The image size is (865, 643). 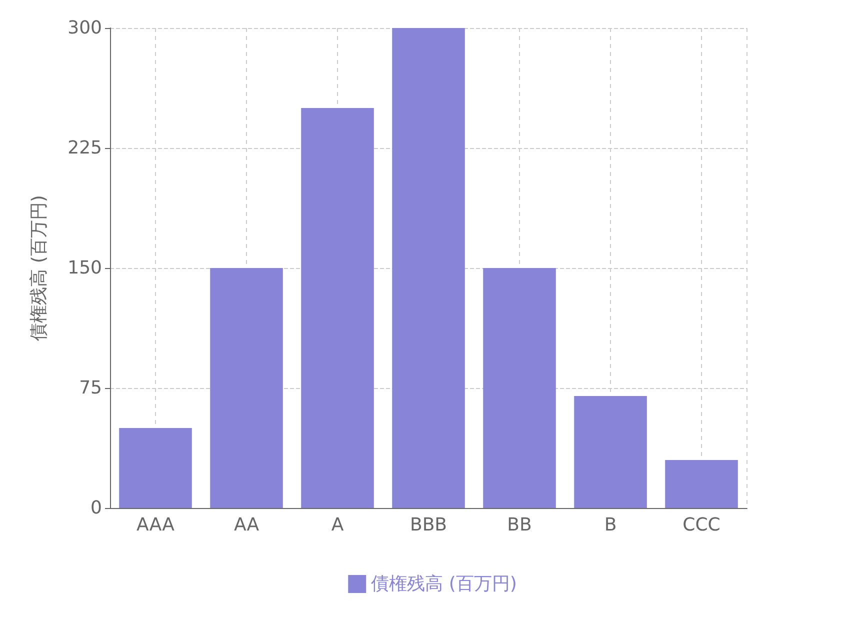 I want to click on y-tick-label: 75, so click(x=90, y=388).